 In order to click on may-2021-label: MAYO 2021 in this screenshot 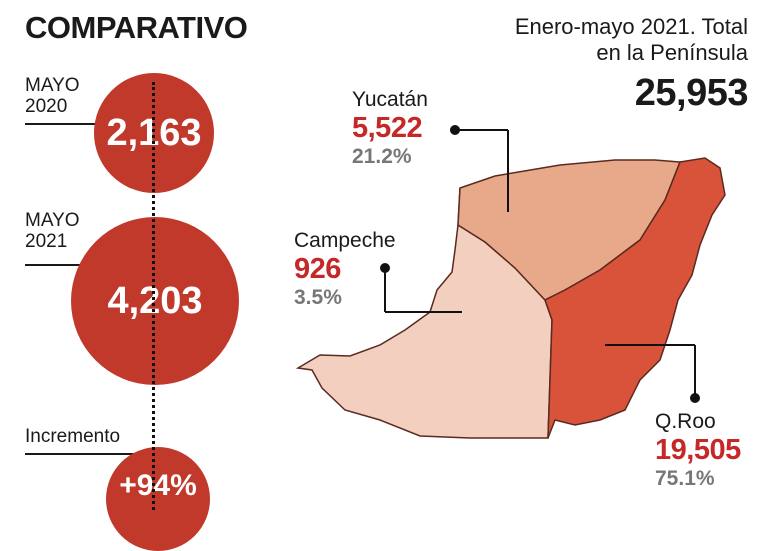, I will do `click(52, 231)`.